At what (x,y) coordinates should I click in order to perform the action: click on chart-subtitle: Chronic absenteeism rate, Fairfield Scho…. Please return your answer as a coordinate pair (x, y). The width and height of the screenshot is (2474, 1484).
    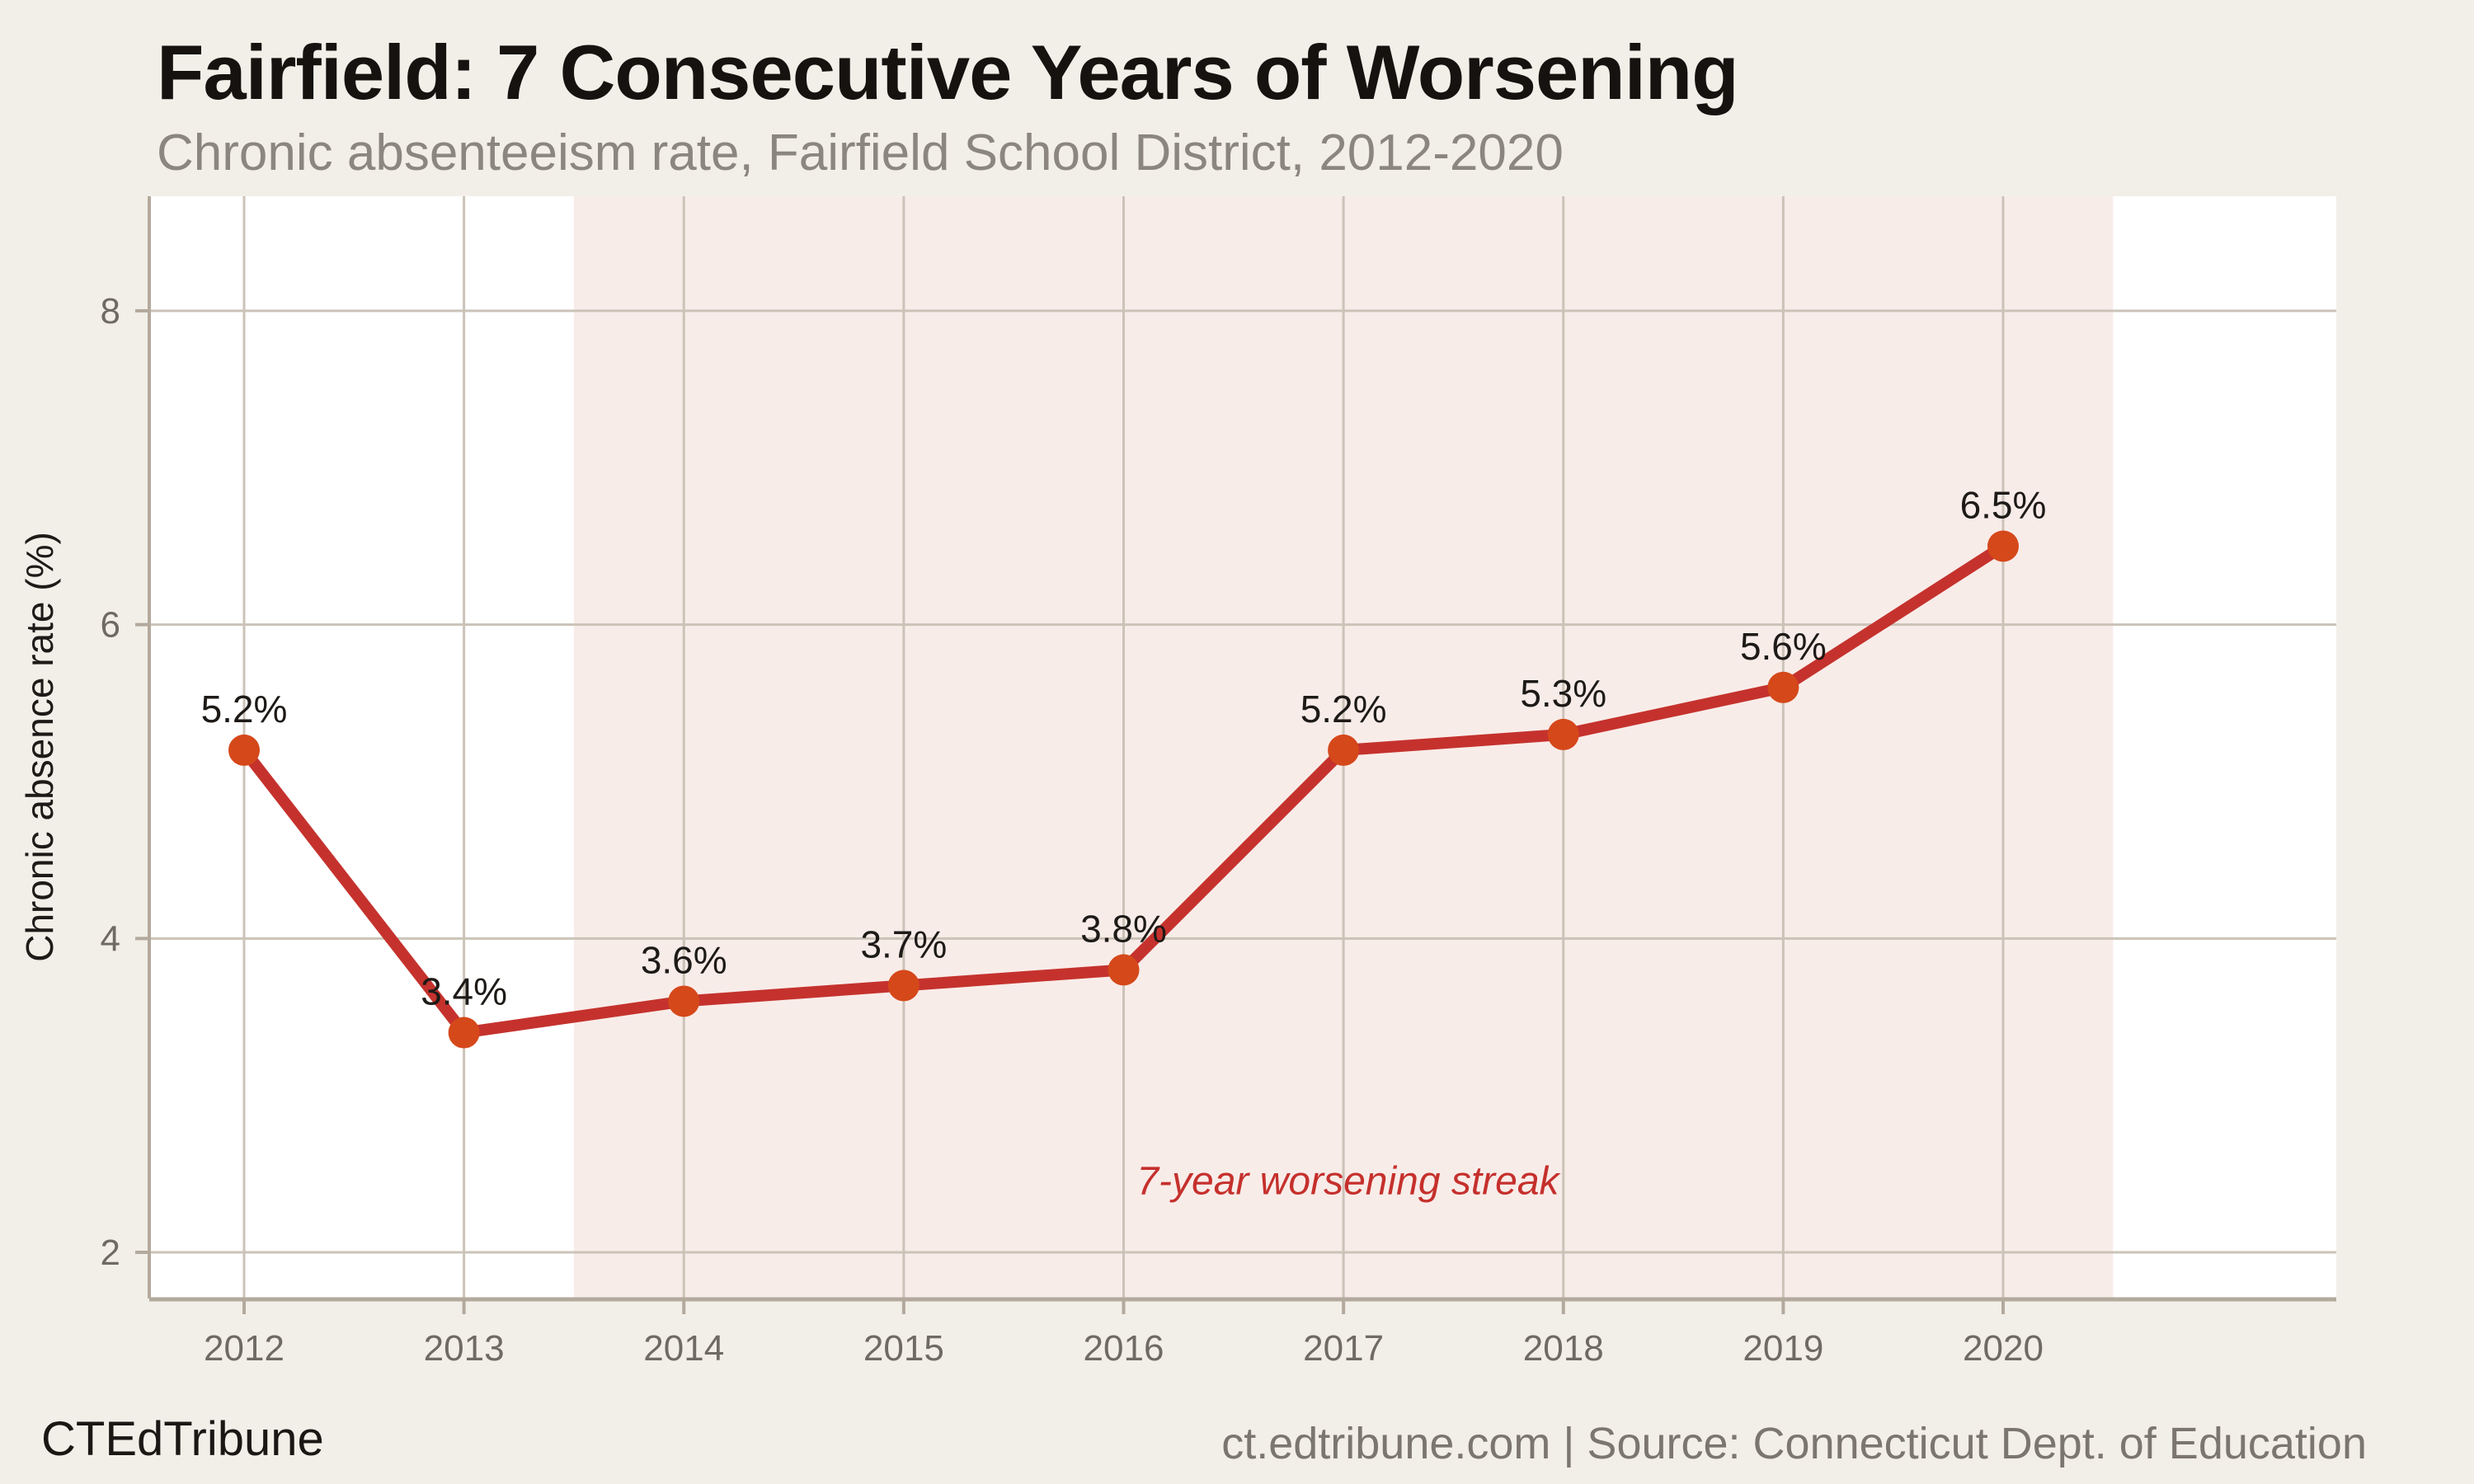
    Looking at the image, I should click on (860, 152).